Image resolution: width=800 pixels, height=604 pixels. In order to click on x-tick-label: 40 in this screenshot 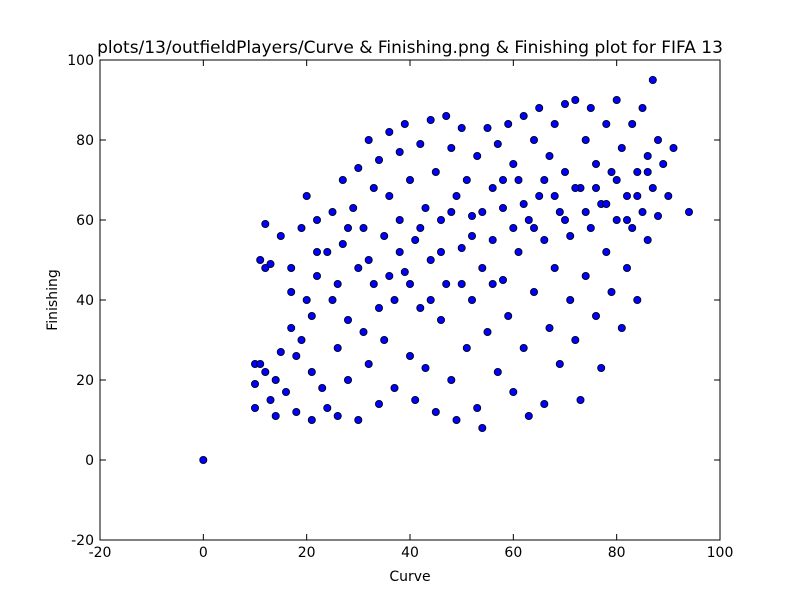, I will do `click(410, 553)`.